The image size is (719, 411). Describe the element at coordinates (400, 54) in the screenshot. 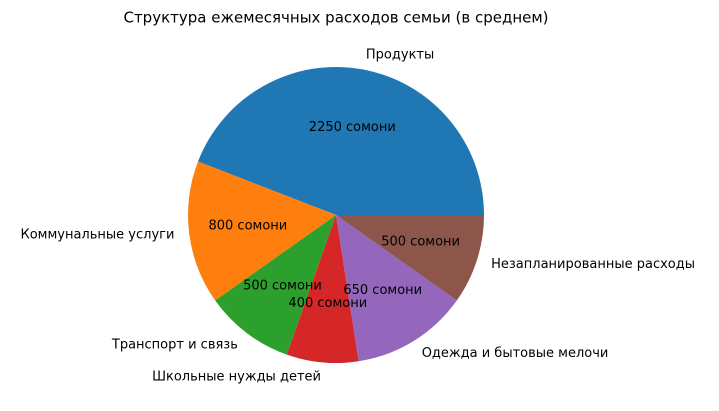

I see `category-label: Продукты` at that location.